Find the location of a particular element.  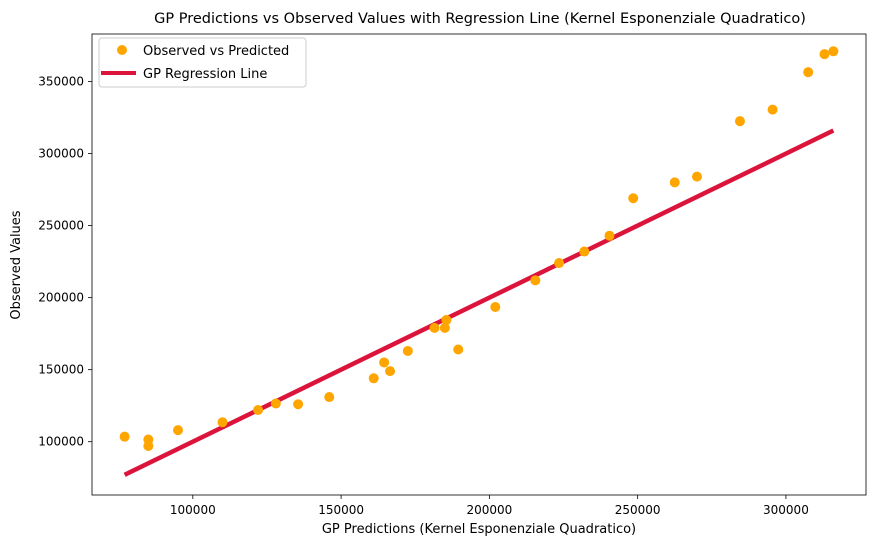

y-axis-label: Observed Values is located at coordinates (16, 264).